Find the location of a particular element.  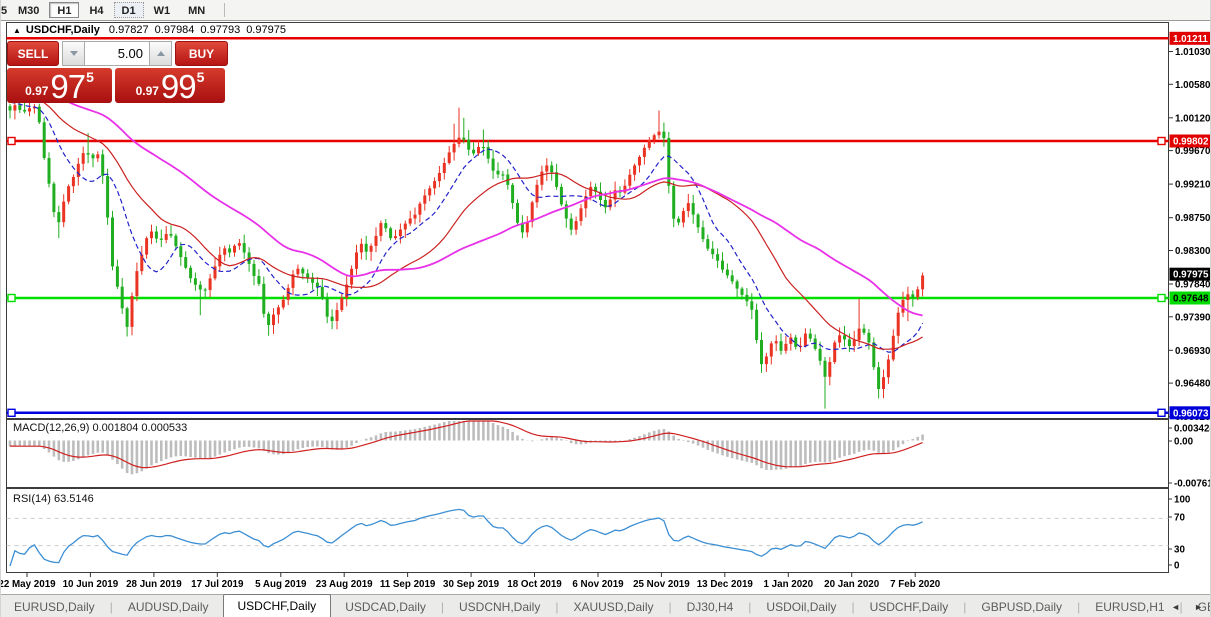

svg-text: 100 is located at coordinates (1182, 500).